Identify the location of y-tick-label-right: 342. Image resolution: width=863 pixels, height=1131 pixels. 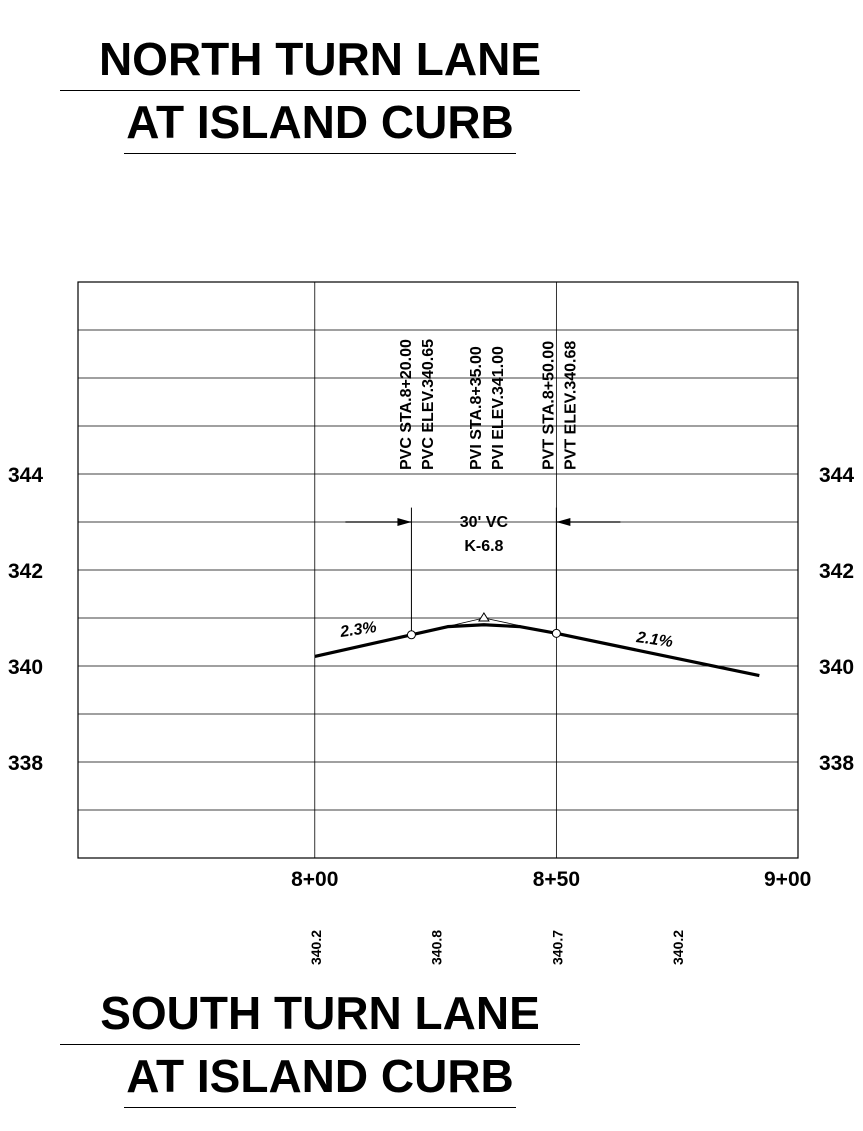
(836, 571).